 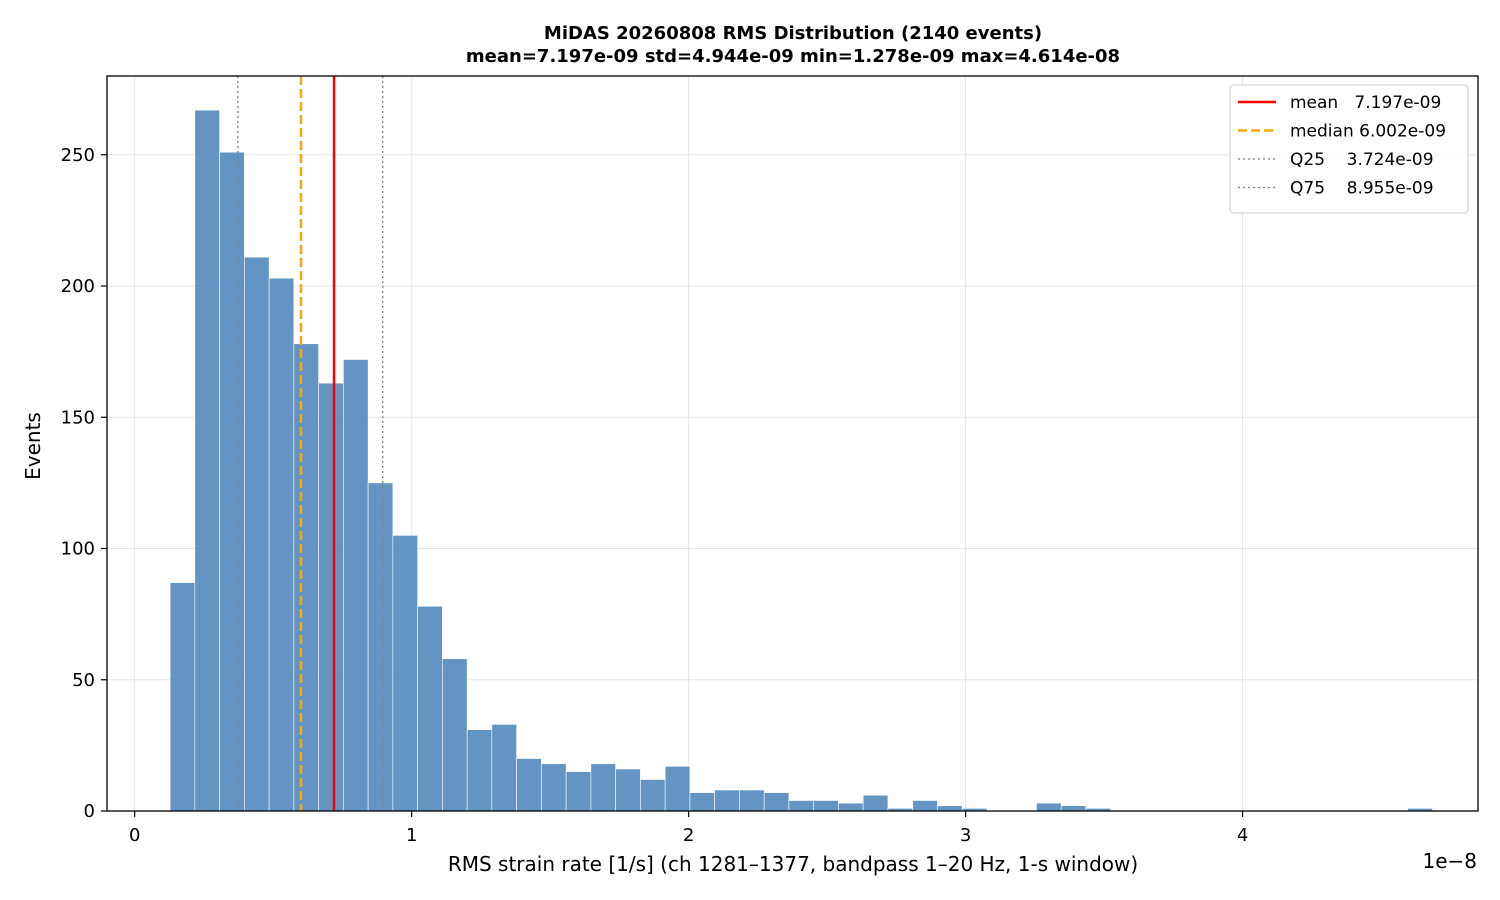 I want to click on legend-label-Q25: Q25 3.724e-09, so click(x=1362, y=160).